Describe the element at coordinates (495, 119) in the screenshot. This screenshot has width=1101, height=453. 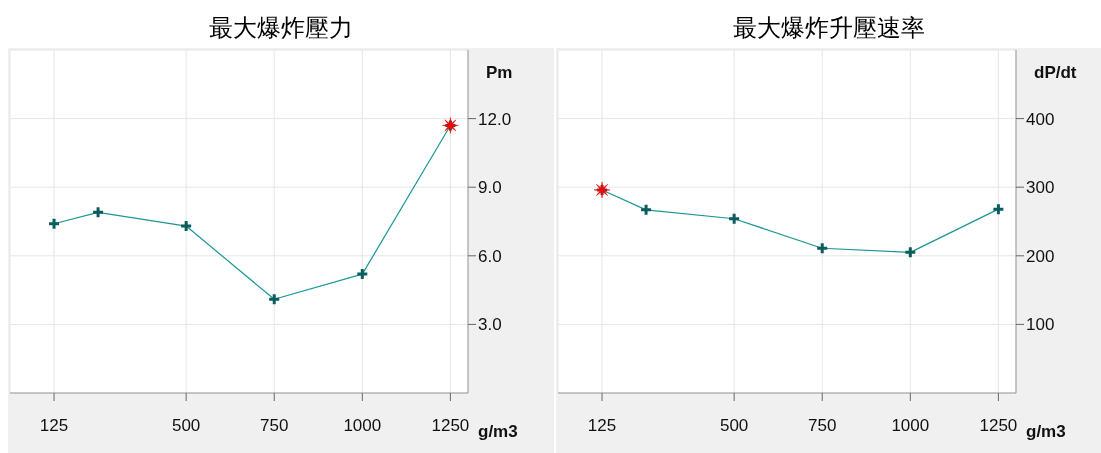
I see `y-tick-label: 12.0` at that location.